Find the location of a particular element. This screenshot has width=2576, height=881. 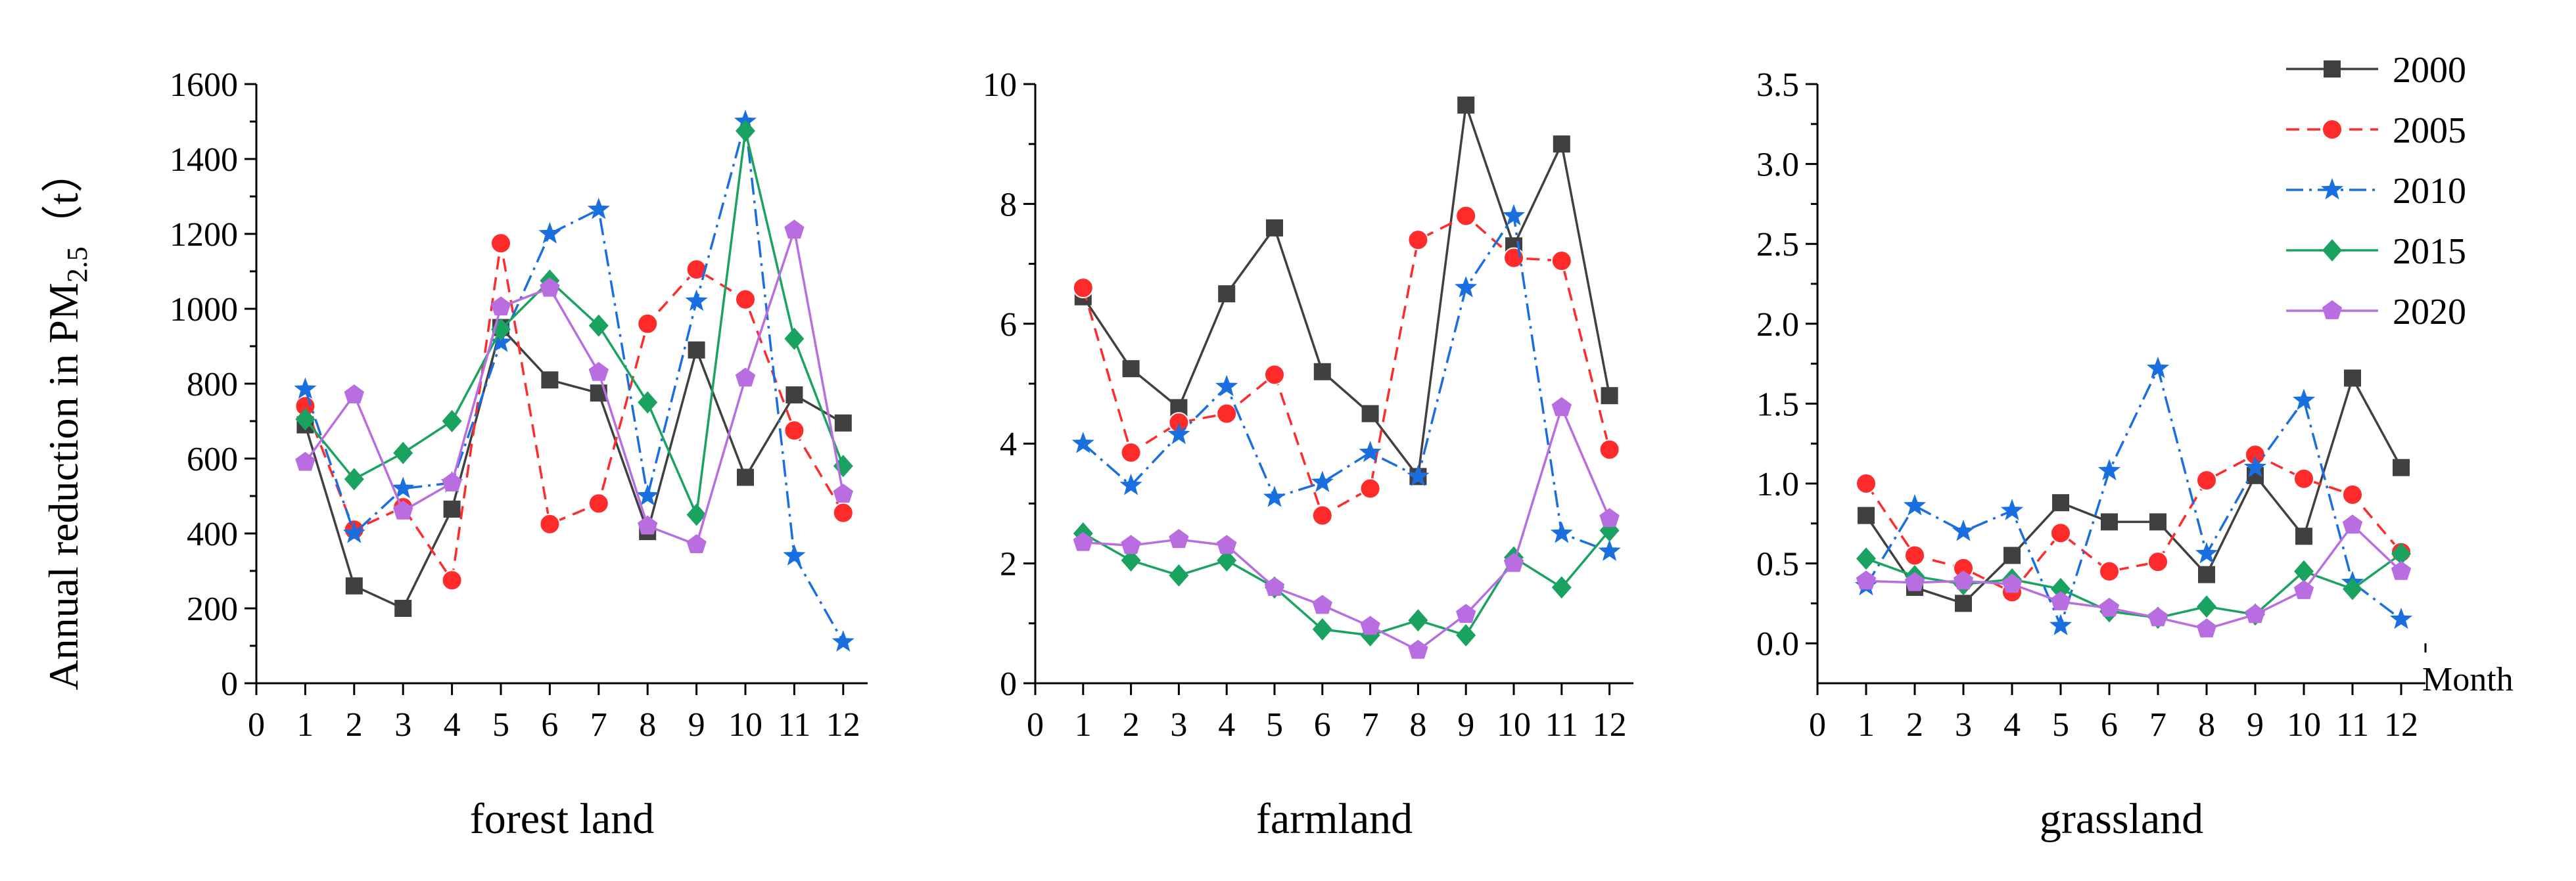

x-tick-label: 11 is located at coordinates (794, 725).